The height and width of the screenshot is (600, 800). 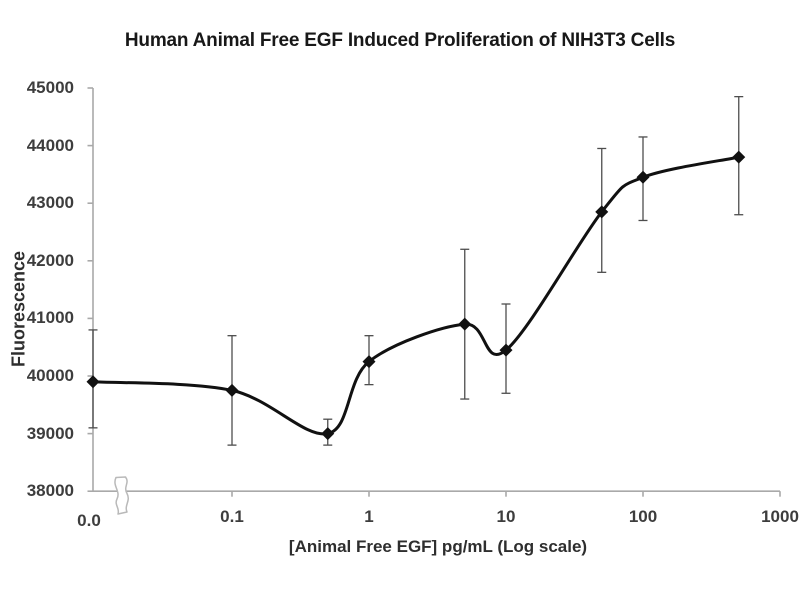 I want to click on y-tick-label: 45000, so click(x=50, y=87).